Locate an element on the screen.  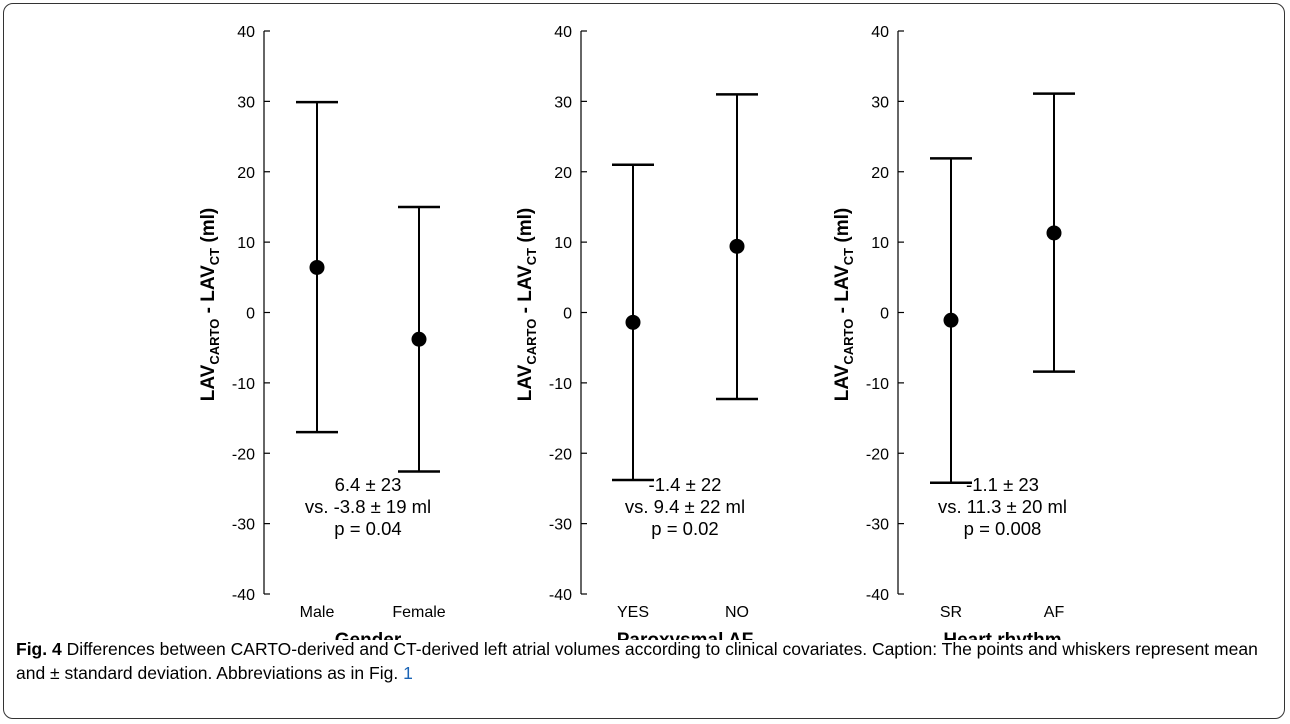
x-axis-title: Gender is located at coordinates (368, 635).